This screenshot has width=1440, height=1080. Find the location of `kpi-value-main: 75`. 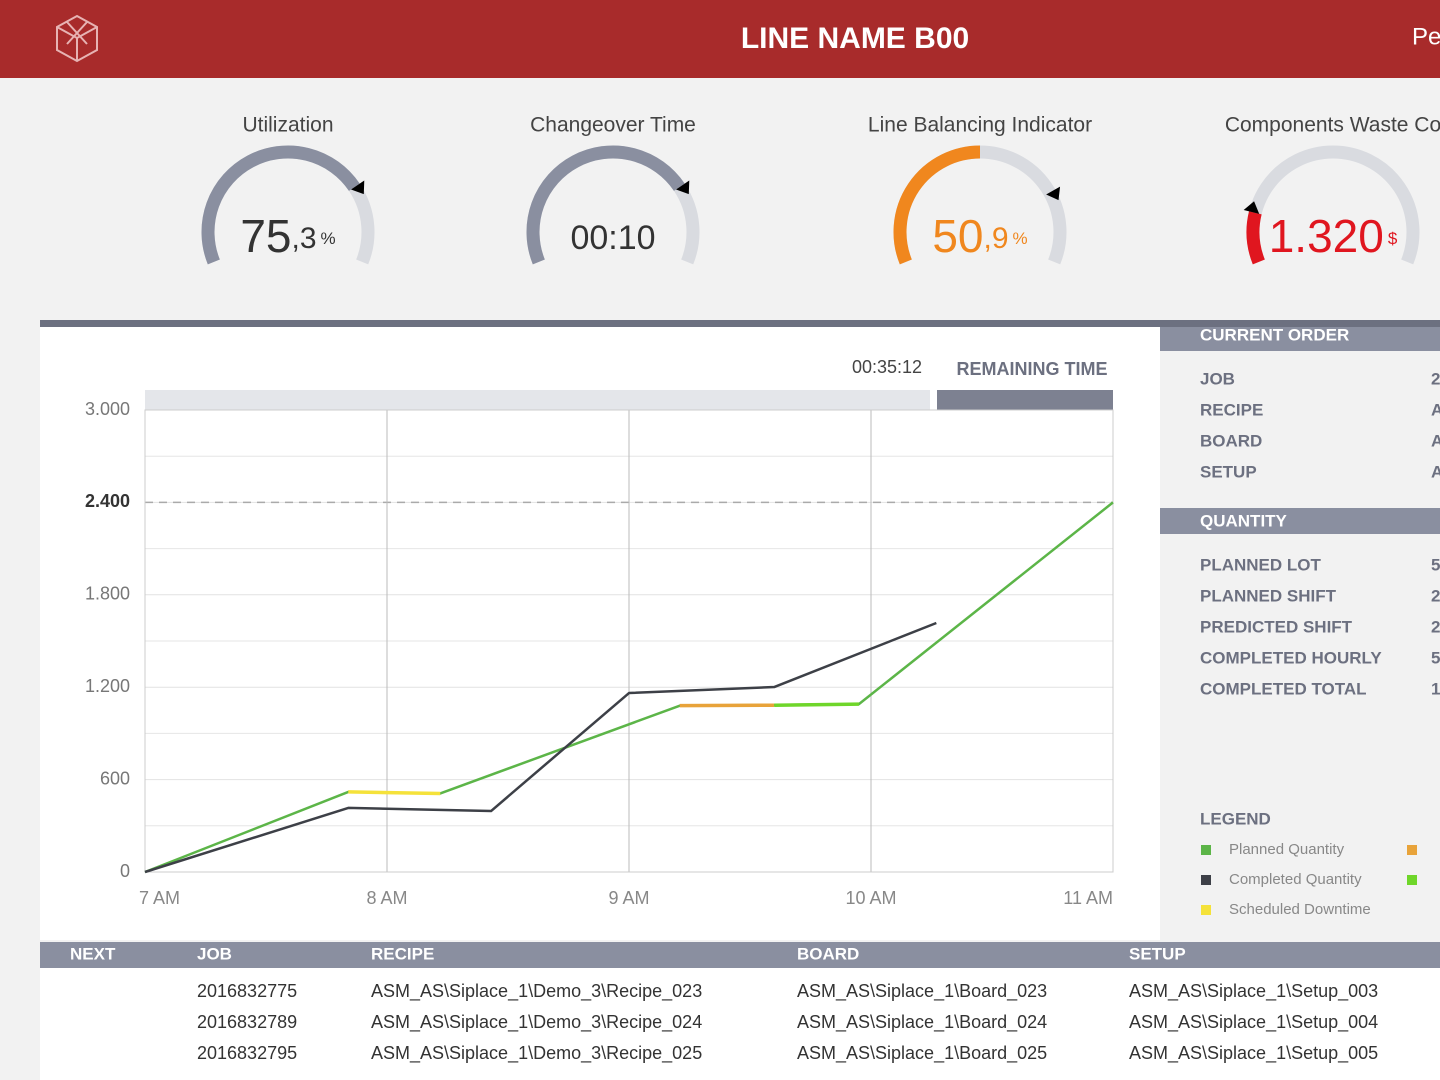

kpi-value-main: 75 is located at coordinates (265, 236).